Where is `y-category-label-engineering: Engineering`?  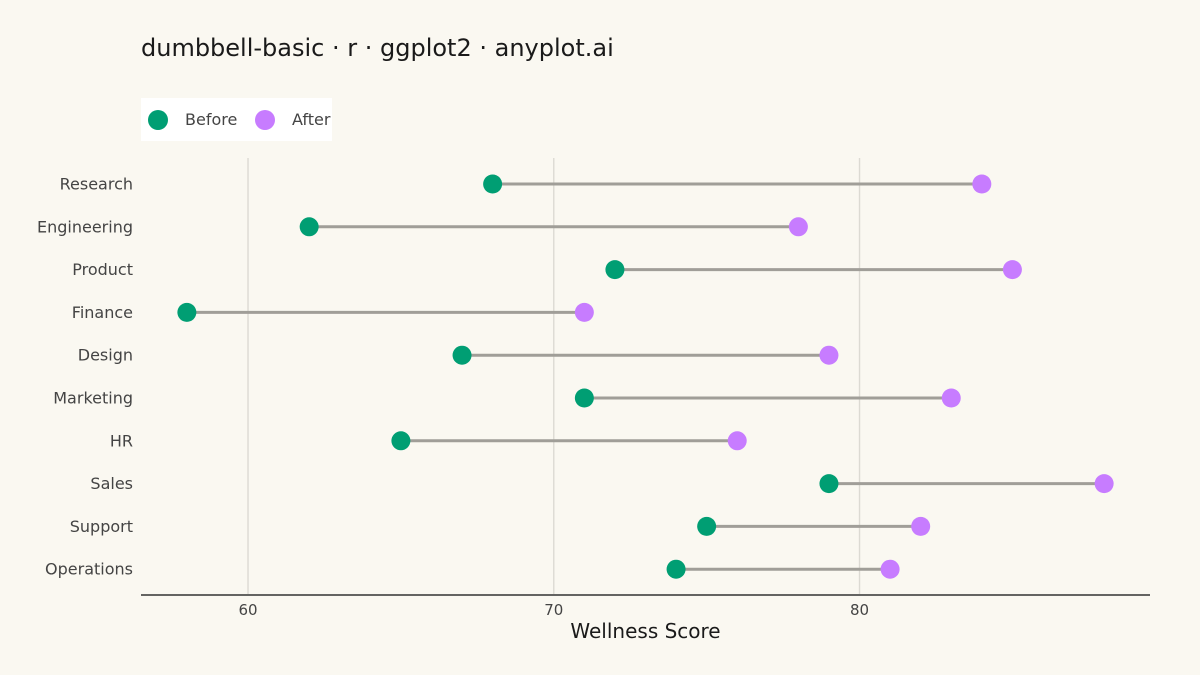
y-category-label-engineering: Engineering is located at coordinates (85, 226).